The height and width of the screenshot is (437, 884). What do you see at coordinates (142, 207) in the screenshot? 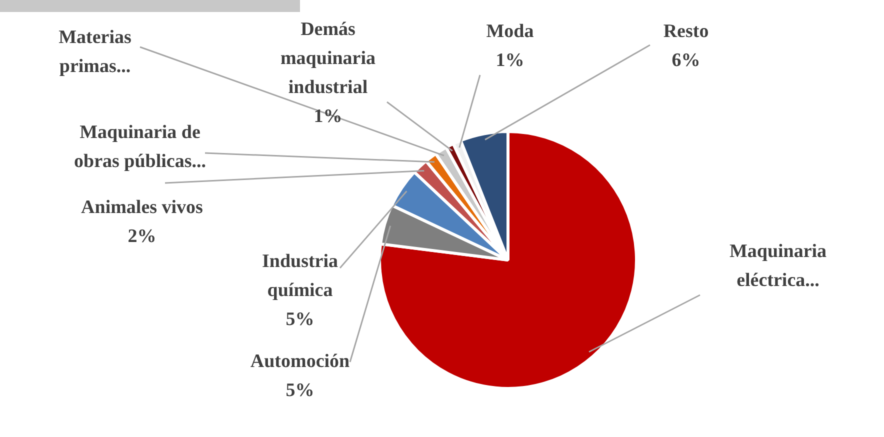
I see `slice-label: Animales vivos` at bounding box center [142, 207].